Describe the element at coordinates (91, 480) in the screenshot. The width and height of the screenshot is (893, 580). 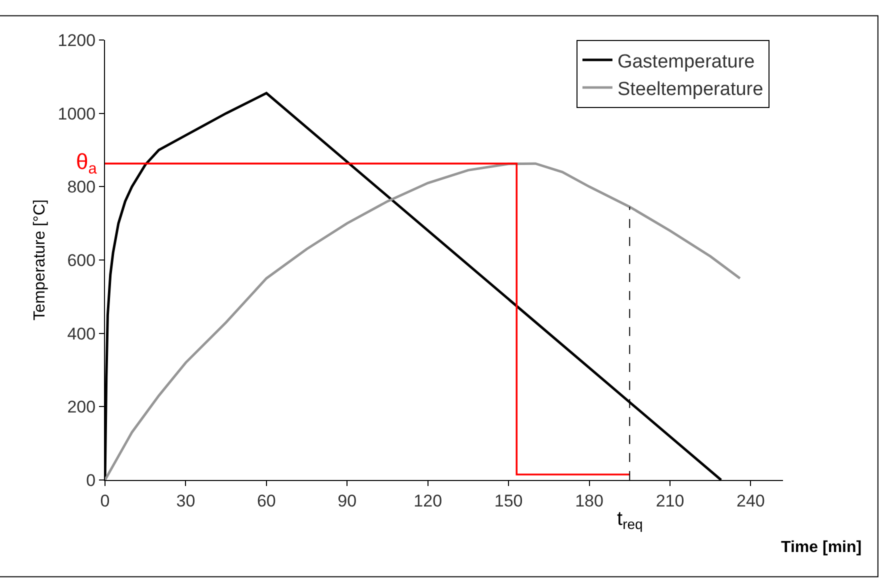
I see `y-tick-label: 0` at that location.